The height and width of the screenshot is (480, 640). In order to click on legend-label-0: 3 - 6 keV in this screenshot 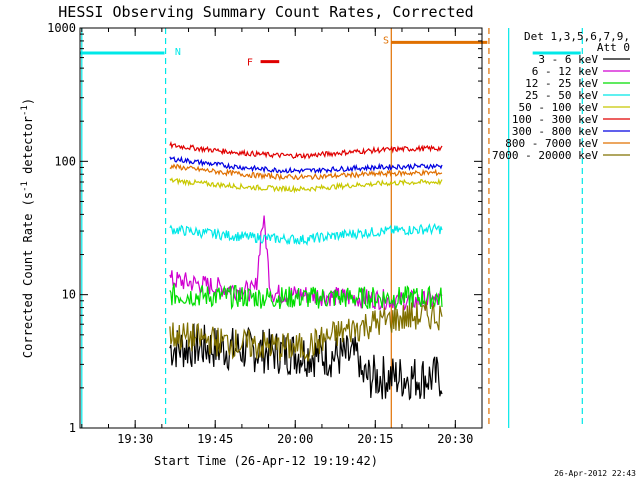, I will do `click(568, 59)`.